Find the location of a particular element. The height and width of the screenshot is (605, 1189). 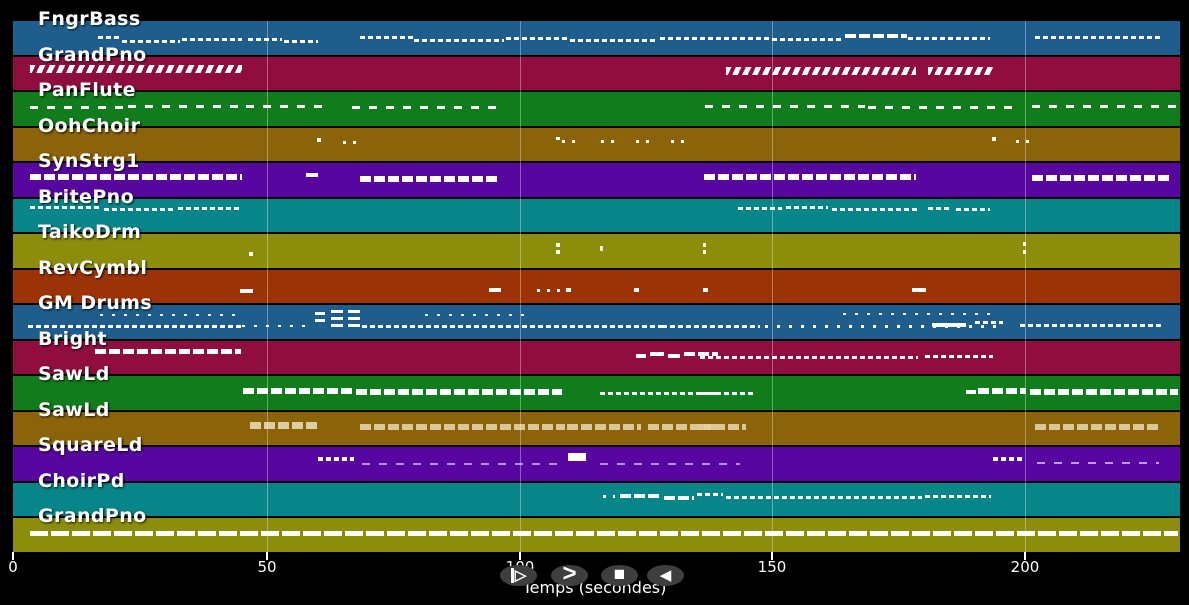

stop-button: ■ is located at coordinates (619, 575).